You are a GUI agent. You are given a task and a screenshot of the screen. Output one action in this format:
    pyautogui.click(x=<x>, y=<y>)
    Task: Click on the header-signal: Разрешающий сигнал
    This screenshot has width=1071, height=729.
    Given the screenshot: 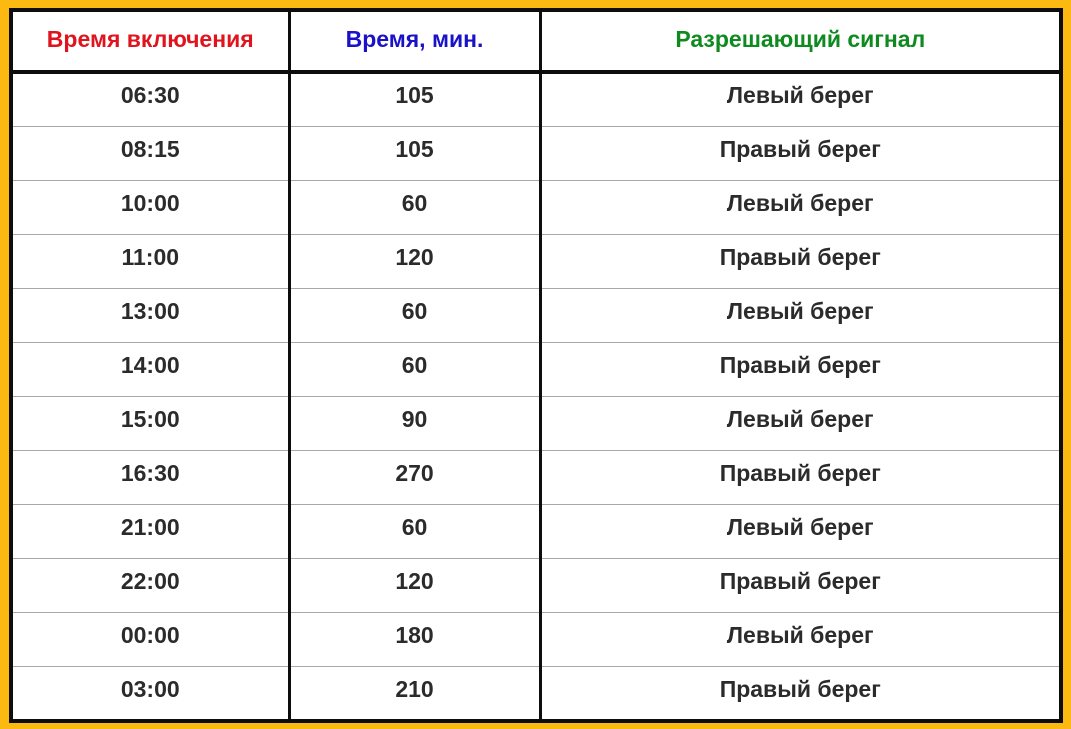 What is the action you would take?
    pyautogui.click(x=798, y=43)
    